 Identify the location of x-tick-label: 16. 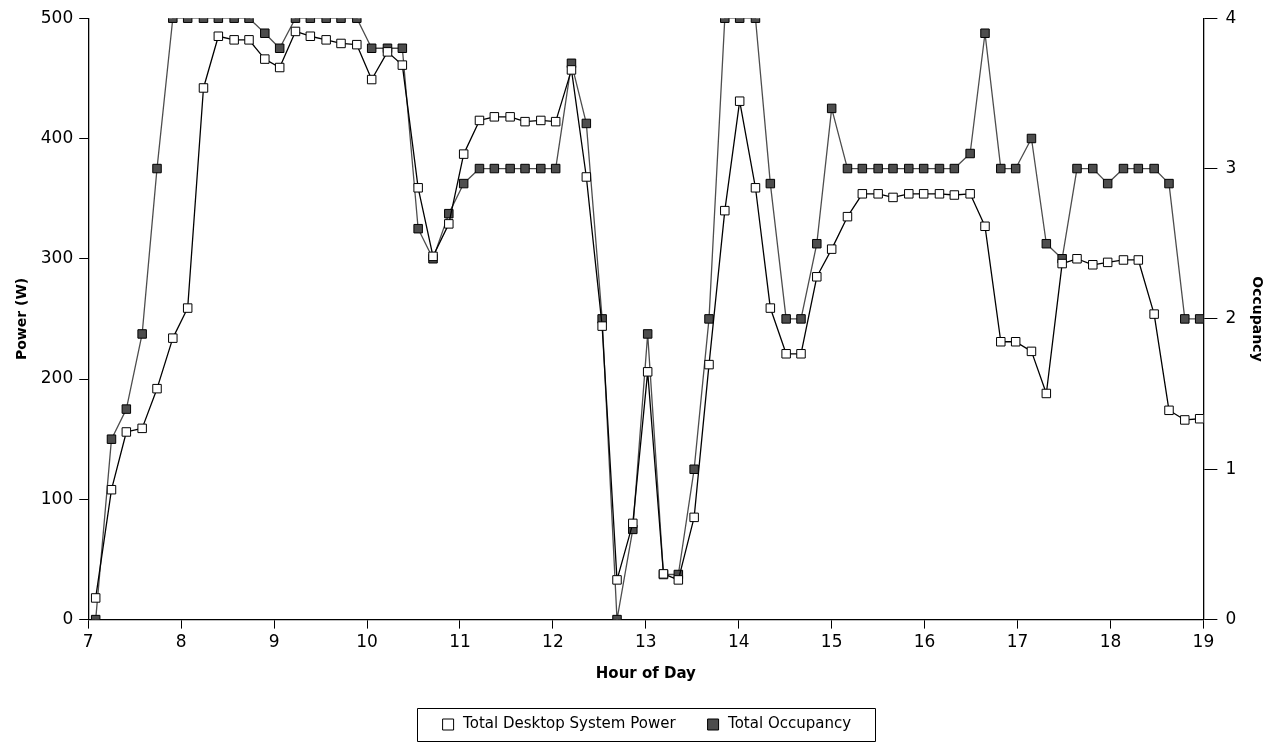
(924, 641).